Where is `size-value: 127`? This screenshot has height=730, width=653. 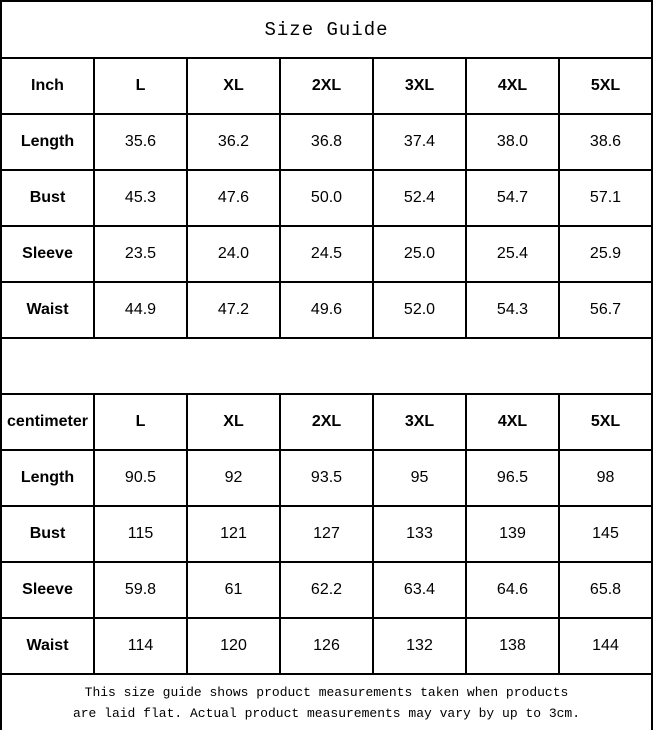
size-value: 127 is located at coordinates (326, 534).